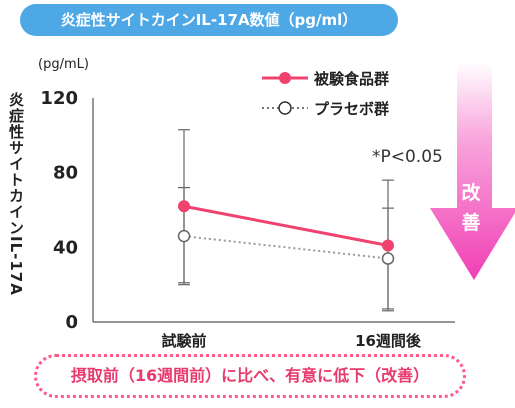 The height and width of the screenshot is (408, 515). Describe the element at coordinates (65, 173) in the screenshot. I see `y-tick-label: 80` at that location.